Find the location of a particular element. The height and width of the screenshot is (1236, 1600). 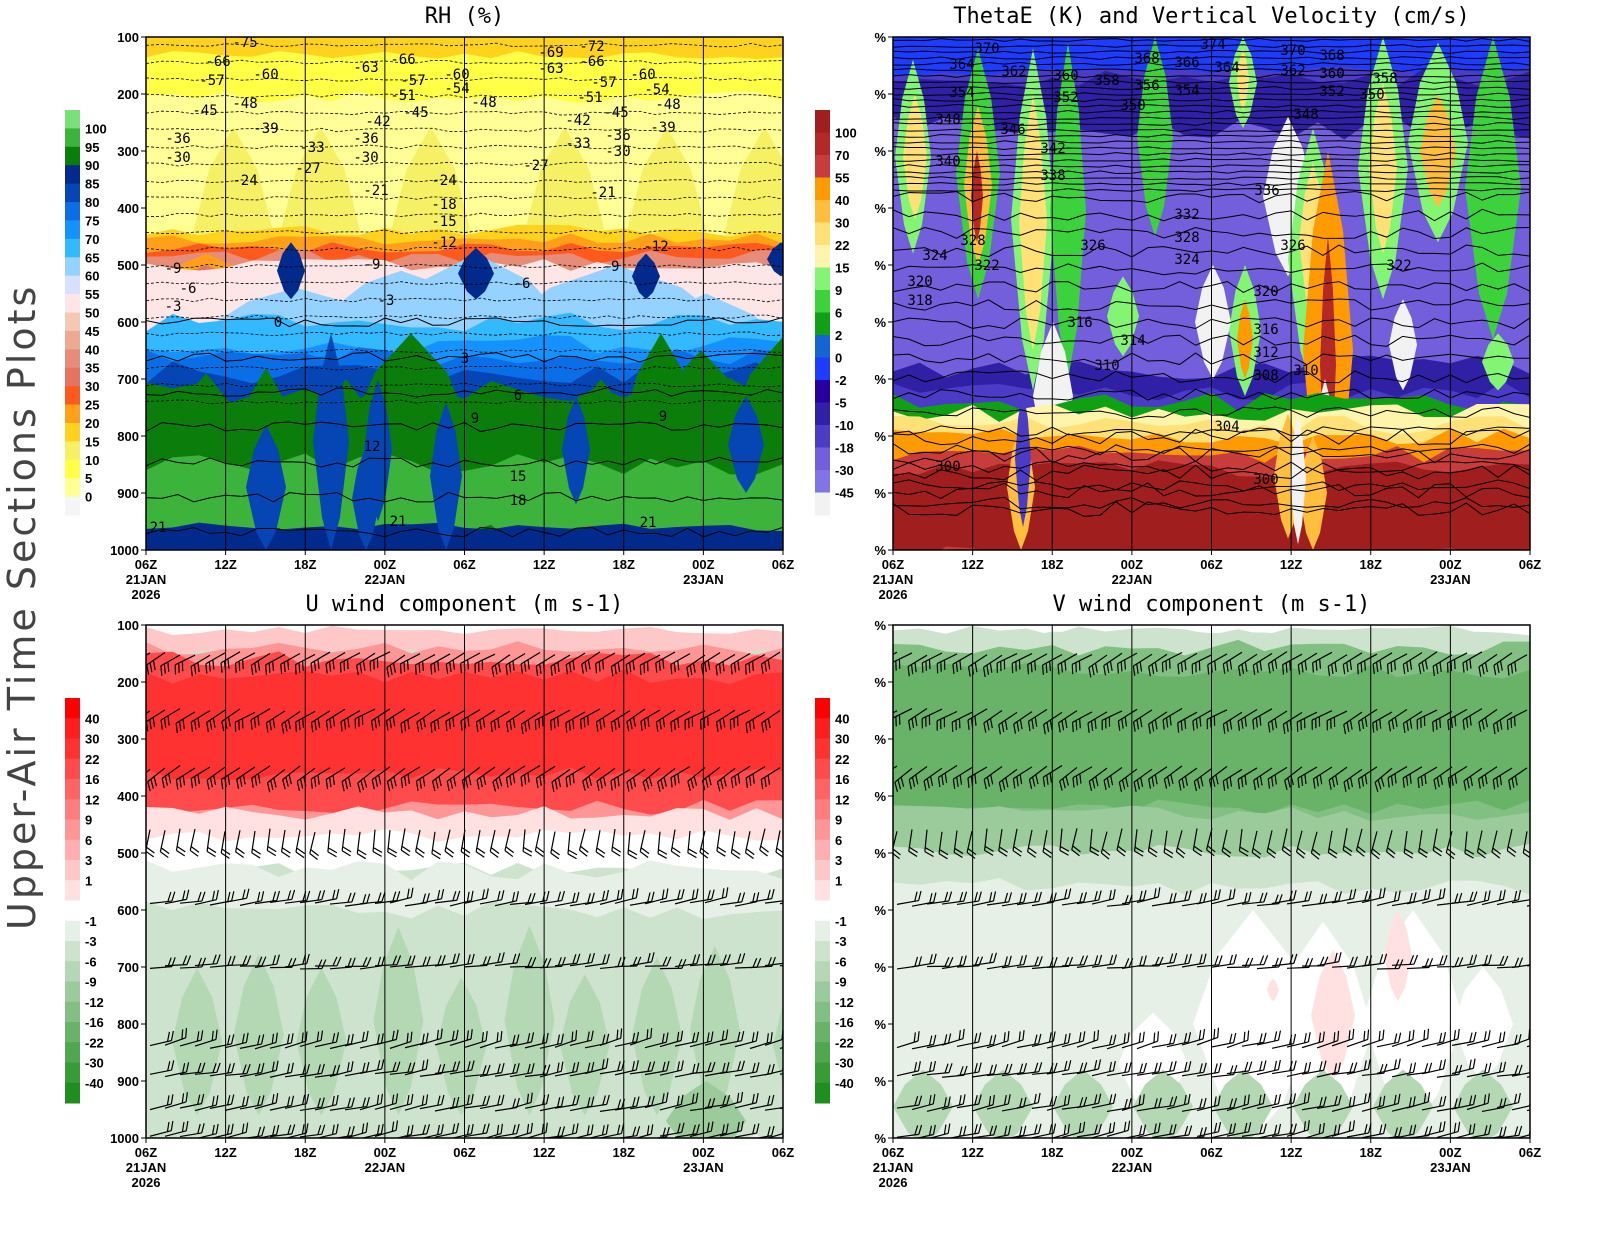

contour-label: 370 is located at coordinates (1292, 51).